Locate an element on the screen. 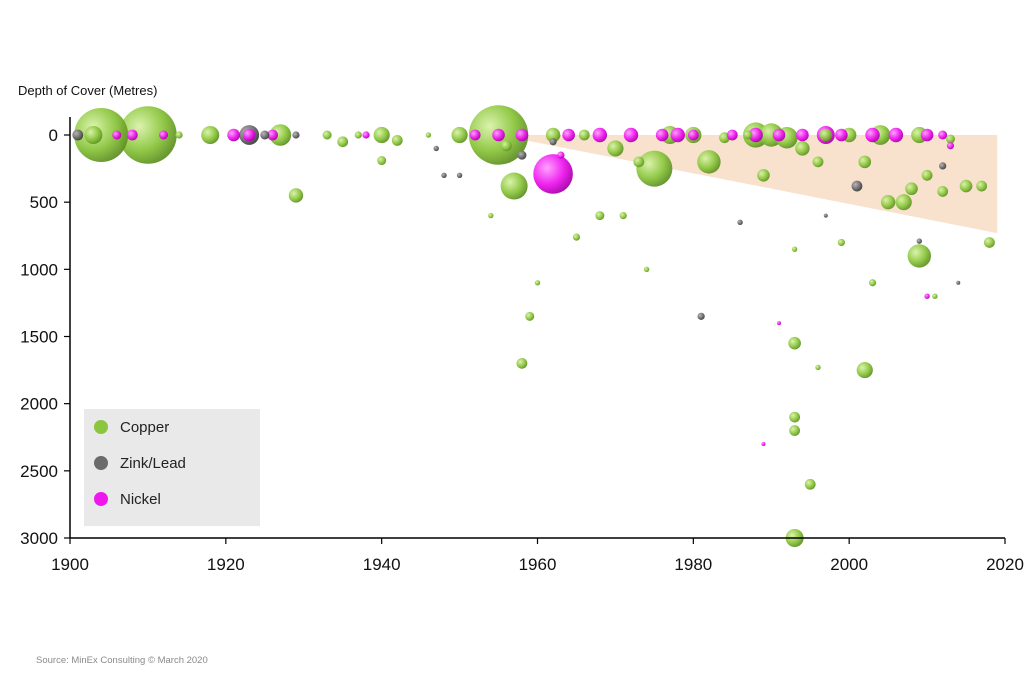  legend-label-nickel: Nickel is located at coordinates (140, 499).